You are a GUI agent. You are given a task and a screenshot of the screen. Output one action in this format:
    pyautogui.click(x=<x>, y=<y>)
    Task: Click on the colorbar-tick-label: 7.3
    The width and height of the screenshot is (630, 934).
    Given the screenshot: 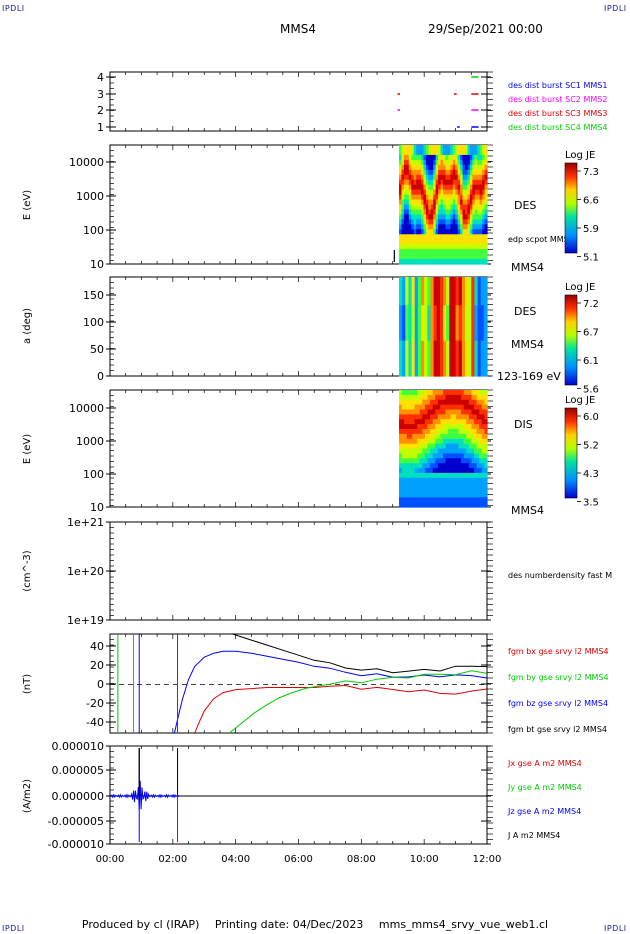 What is the action you would take?
    pyautogui.click(x=591, y=172)
    